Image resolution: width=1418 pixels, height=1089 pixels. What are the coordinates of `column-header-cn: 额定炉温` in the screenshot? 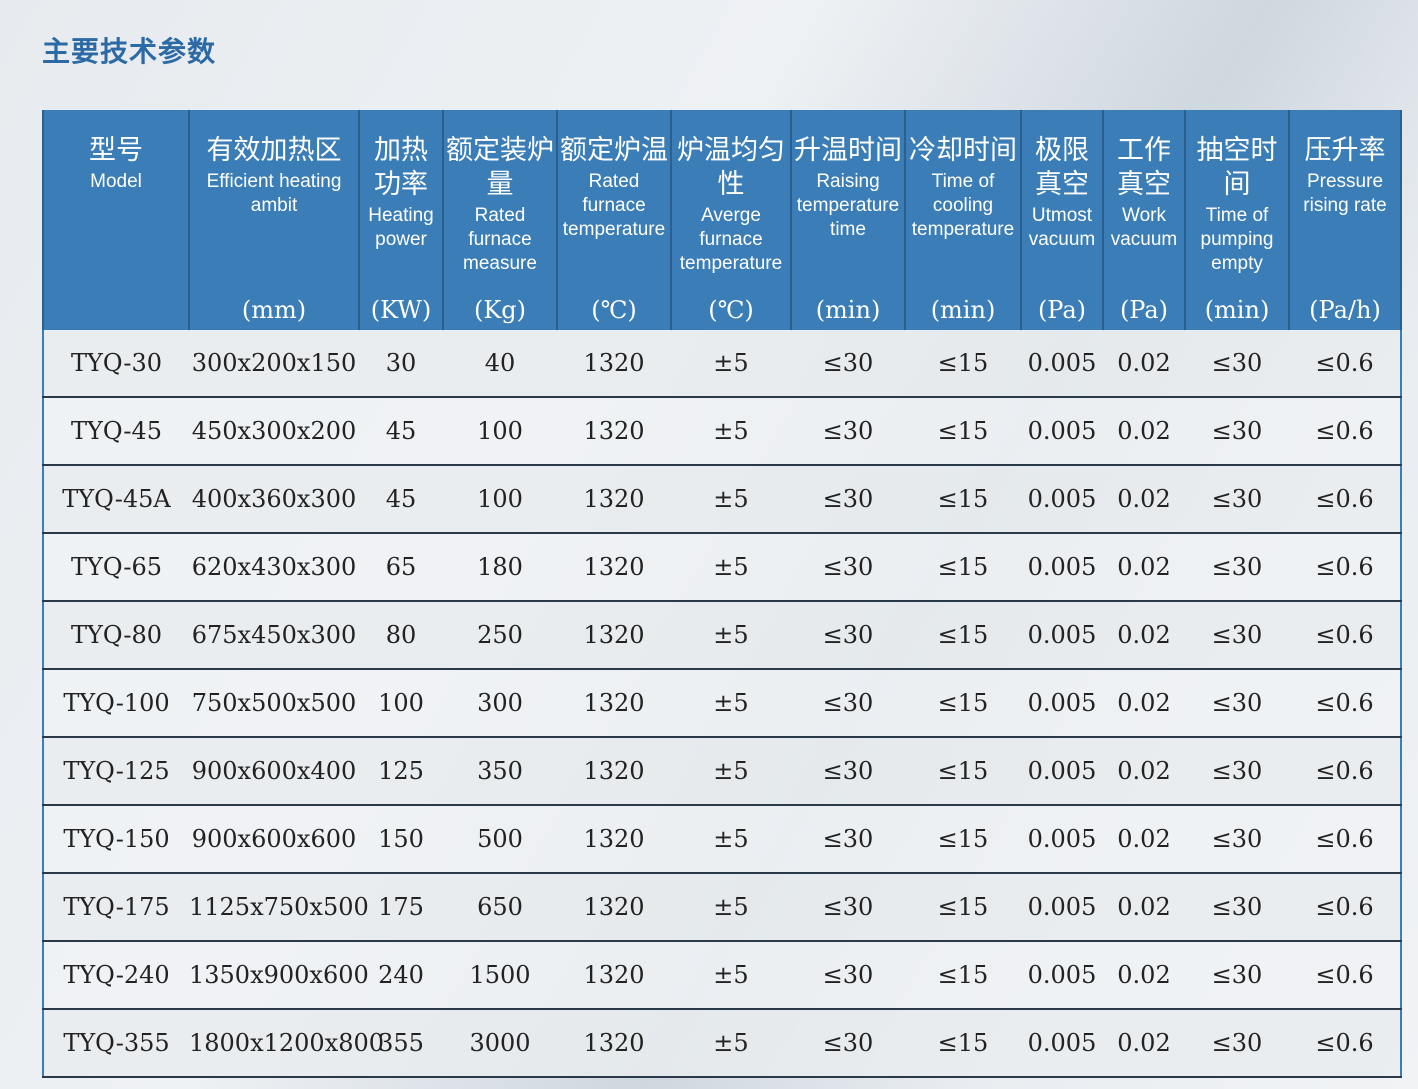 It's located at (614, 150).